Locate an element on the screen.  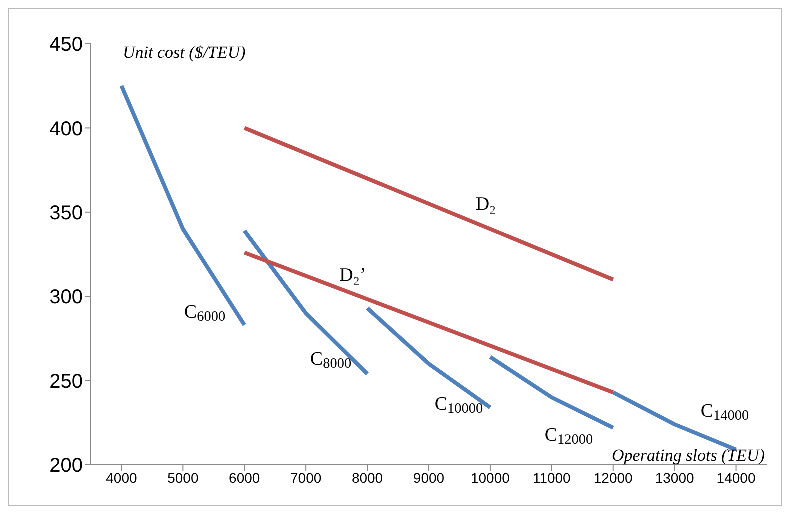
y-tick-label: 450 is located at coordinates (66, 45).